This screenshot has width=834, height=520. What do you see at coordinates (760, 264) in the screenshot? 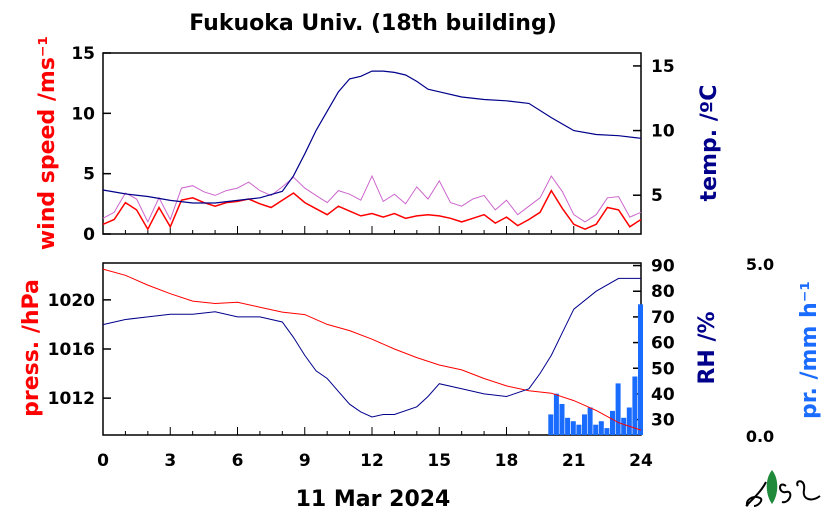
I see `precip-axis-max: 5.0` at bounding box center [760, 264].